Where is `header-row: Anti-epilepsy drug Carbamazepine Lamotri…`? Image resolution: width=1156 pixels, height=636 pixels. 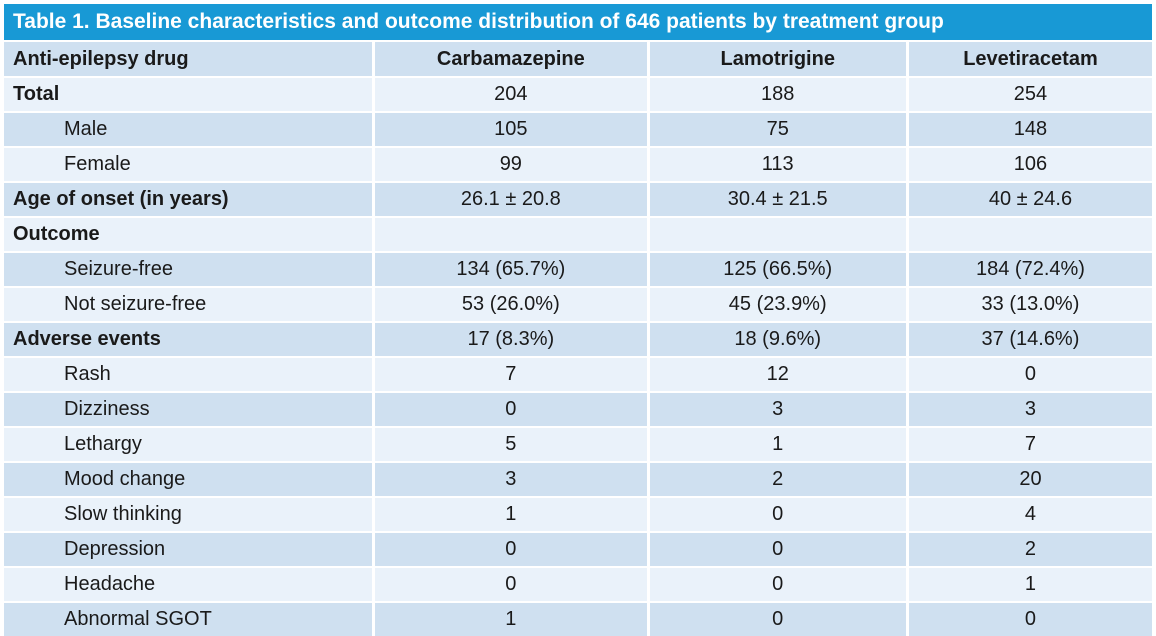
header-row: Anti-epilepsy drug Carbamazepine Lamotri… is located at coordinates (578, 60).